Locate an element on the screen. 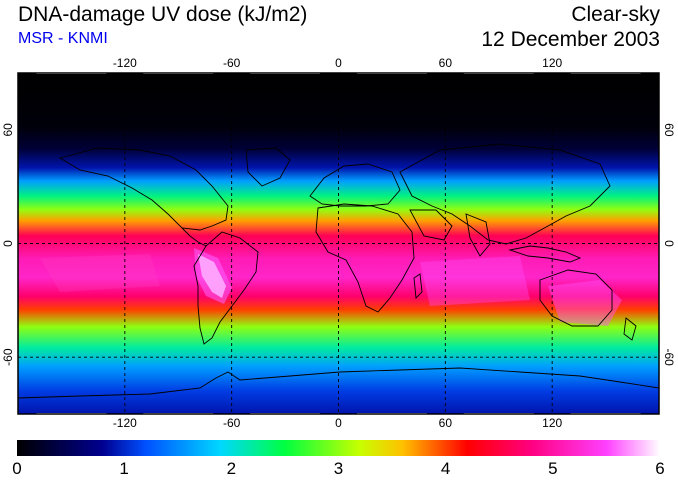 The height and width of the screenshot is (480, 678). coast-new-zealand is located at coordinates (630, 329).